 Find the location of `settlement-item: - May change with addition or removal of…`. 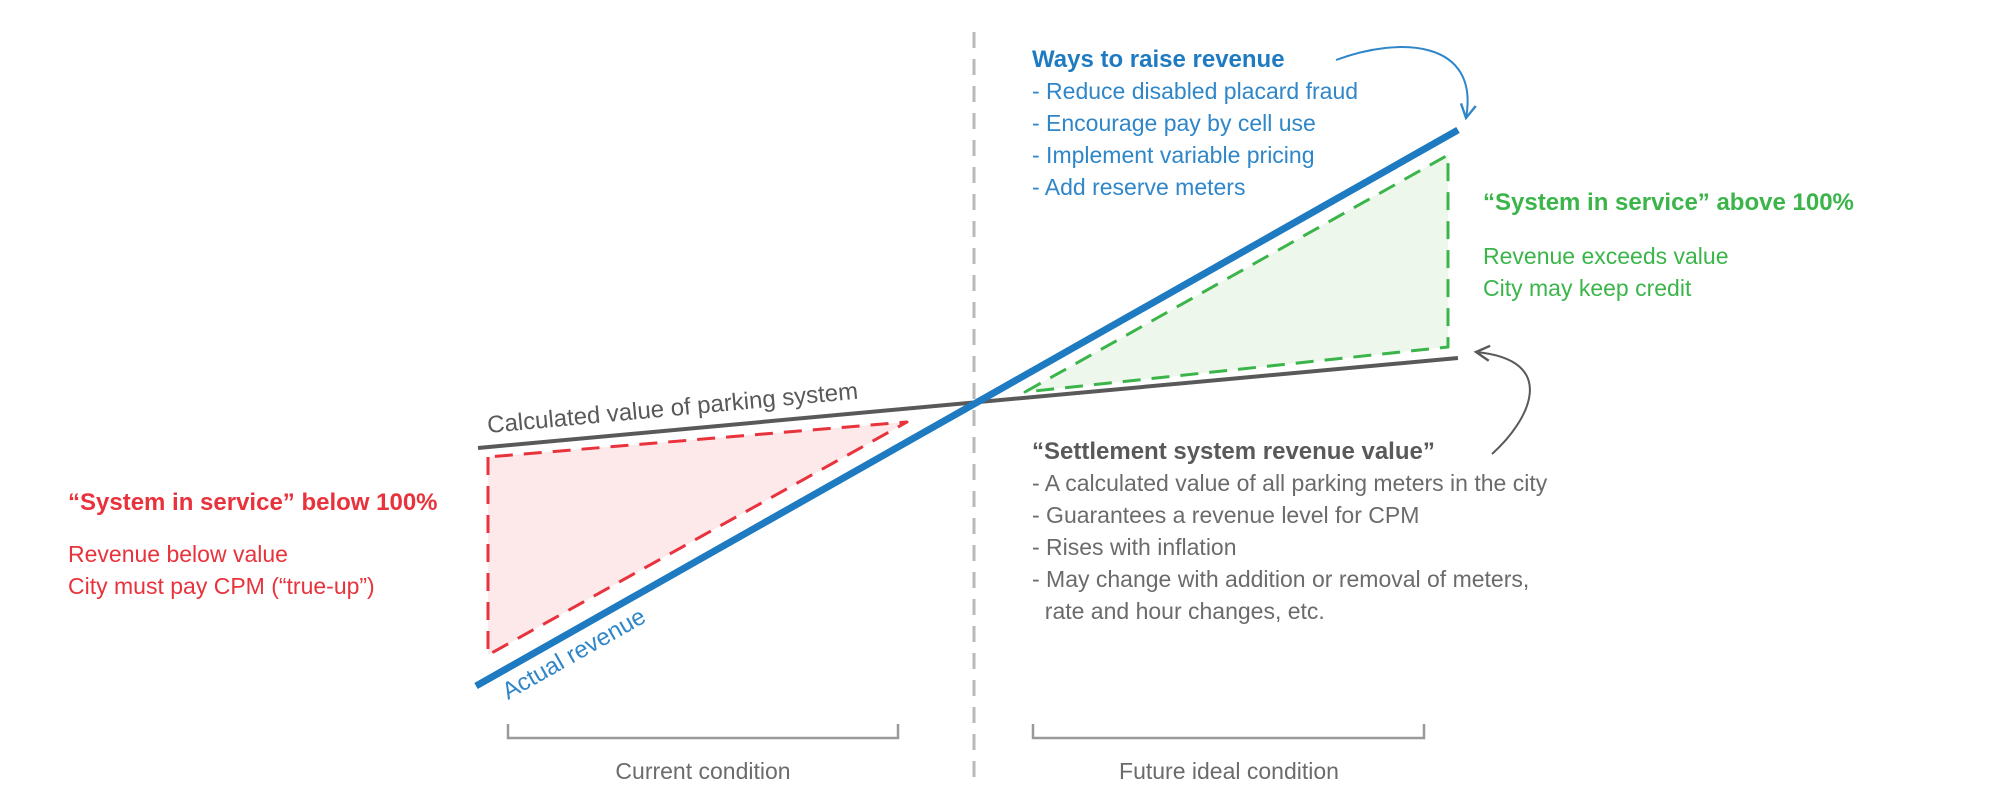

settlement-item: - May change with addition or removal of… is located at coordinates (1280, 579).